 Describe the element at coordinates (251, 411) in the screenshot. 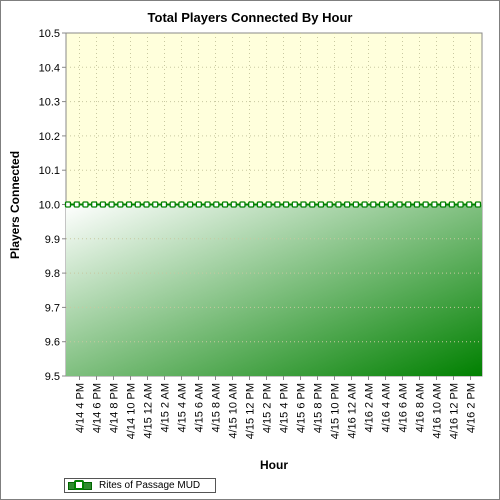

I see `x-tick-label: 4/15 12 PM` at that location.